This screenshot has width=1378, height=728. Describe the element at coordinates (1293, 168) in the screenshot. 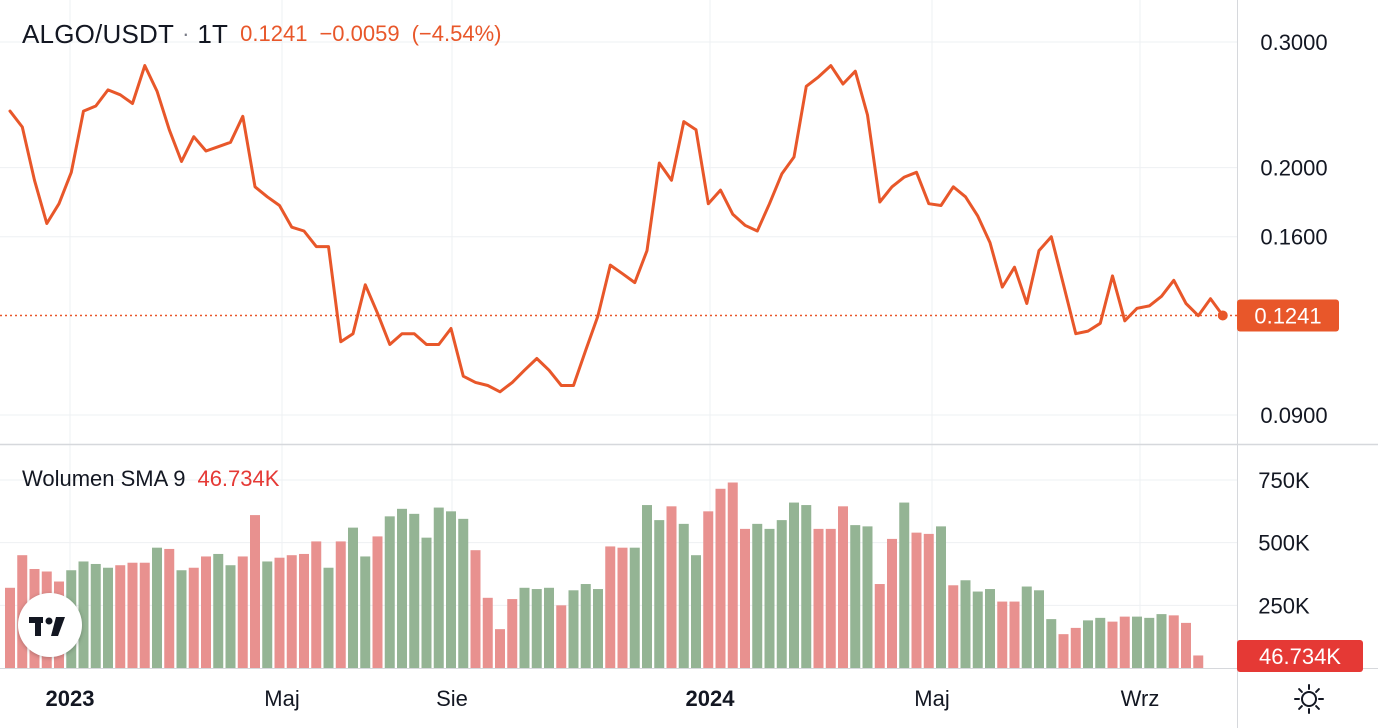

I see `price-tick-label: 0.2000` at that location.